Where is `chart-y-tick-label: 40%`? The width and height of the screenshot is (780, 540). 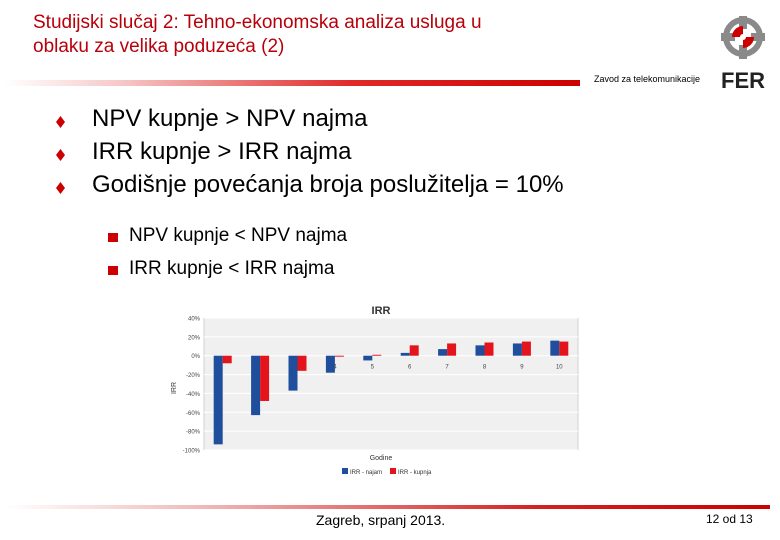
chart-y-tick-label: 40% is located at coordinates (194, 320).